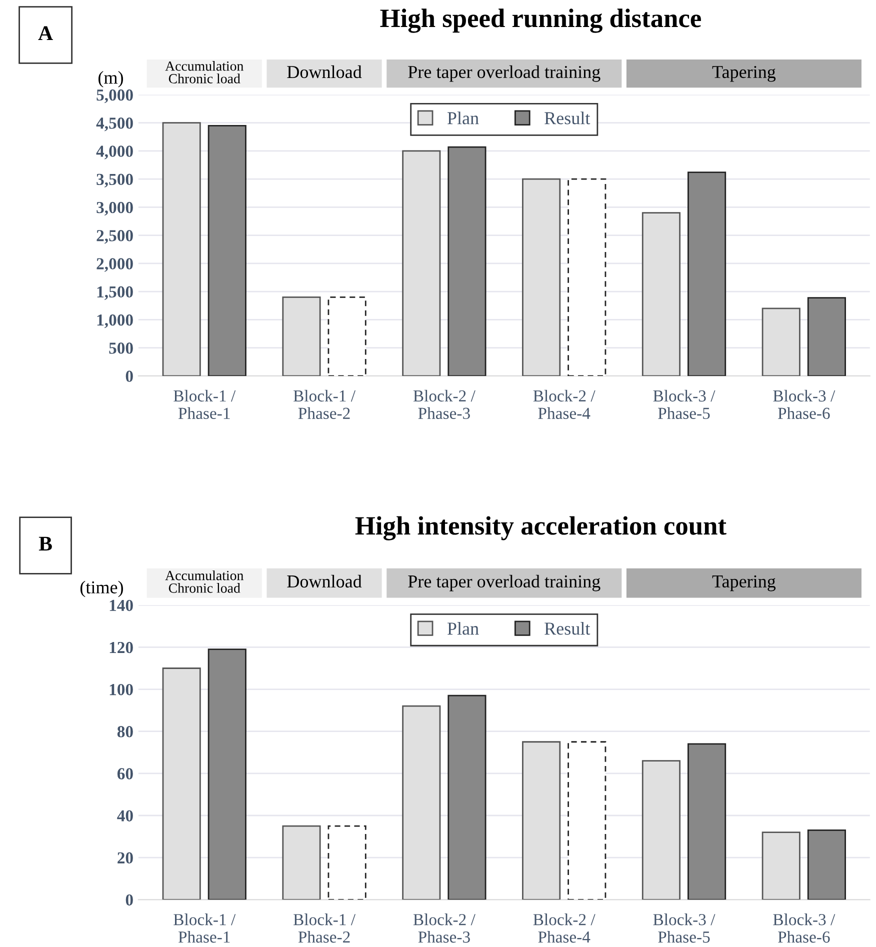  Describe the element at coordinates (114, 209) in the screenshot. I see `y-tick-label: 3,000` at that location.